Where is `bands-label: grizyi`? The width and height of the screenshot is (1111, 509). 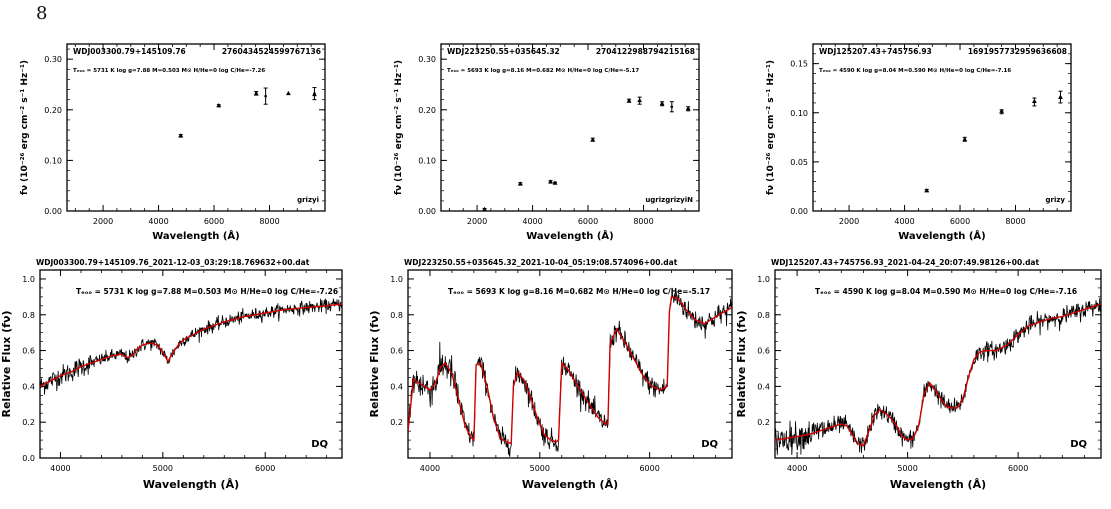
bands-label: grizyi is located at coordinates (308, 200).